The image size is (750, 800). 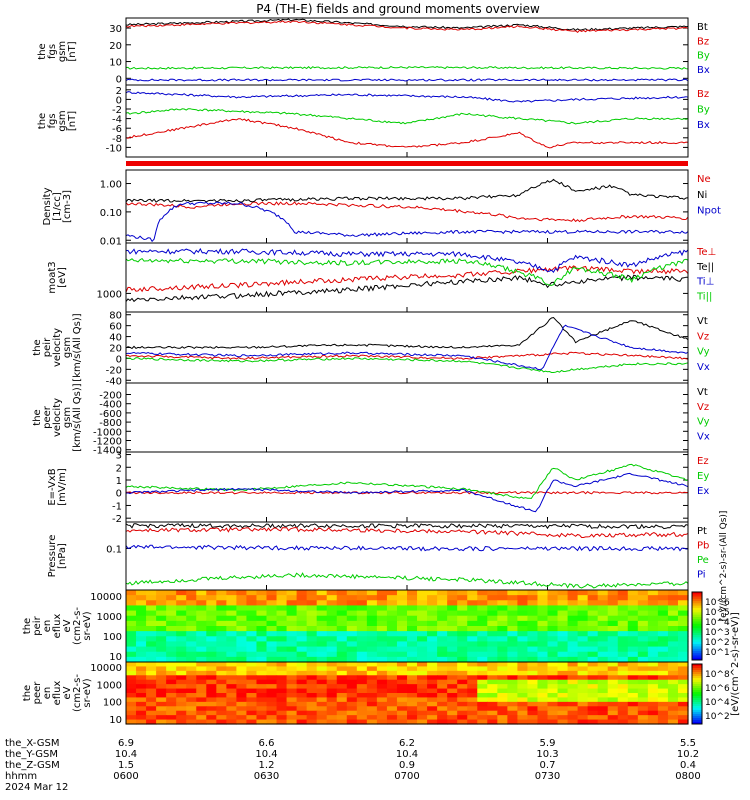 What do you see at coordinates (688, 743) in the screenshot?
I see `orbit-value: 5.5` at bounding box center [688, 743].